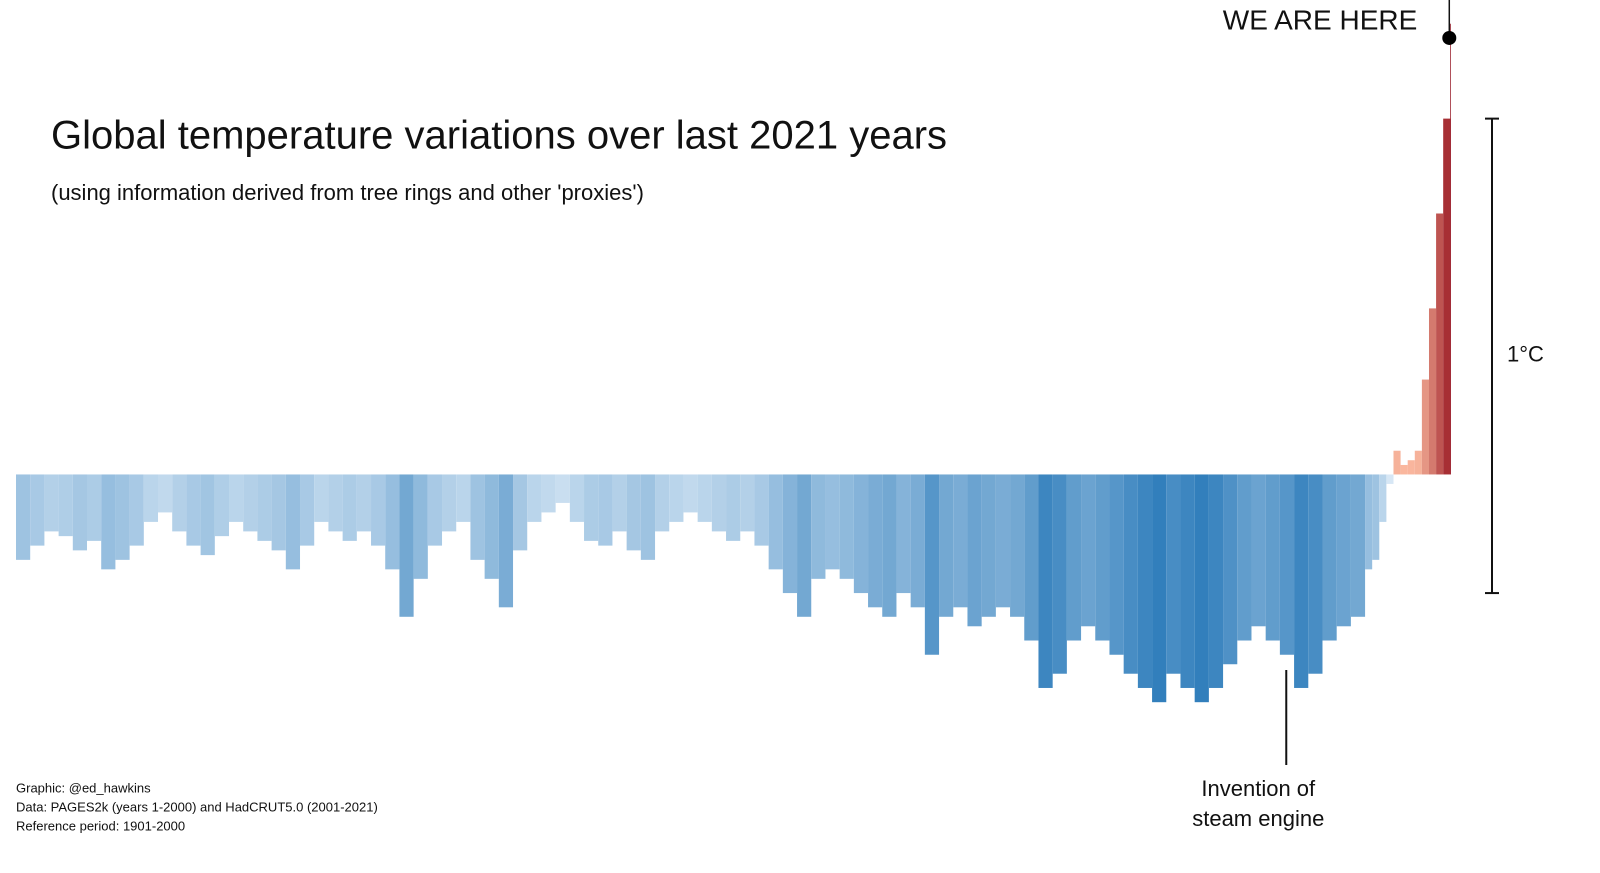 The height and width of the screenshot is (873, 1600). Describe the element at coordinates (100, 825) in the screenshot. I see `credit: Reference period: 1901-2000` at that location.